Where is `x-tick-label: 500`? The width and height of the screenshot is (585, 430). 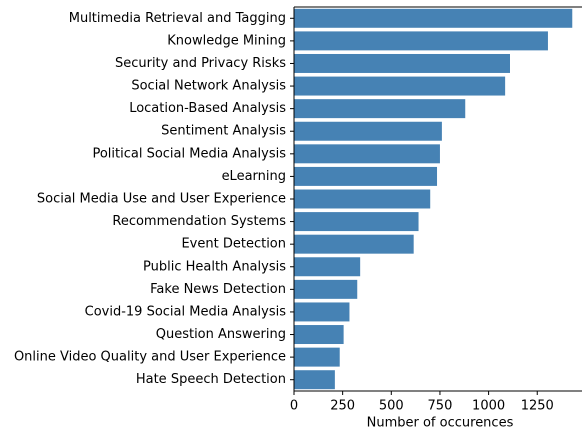
x-tick-label: 500 is located at coordinates (391, 406).